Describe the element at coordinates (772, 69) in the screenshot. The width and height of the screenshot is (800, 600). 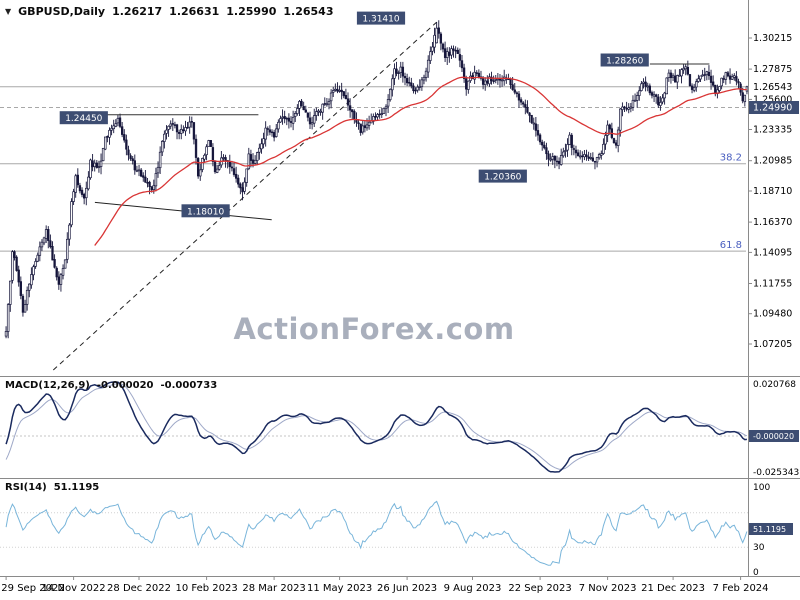
I see `price-axis-label: 1.27875` at that location.